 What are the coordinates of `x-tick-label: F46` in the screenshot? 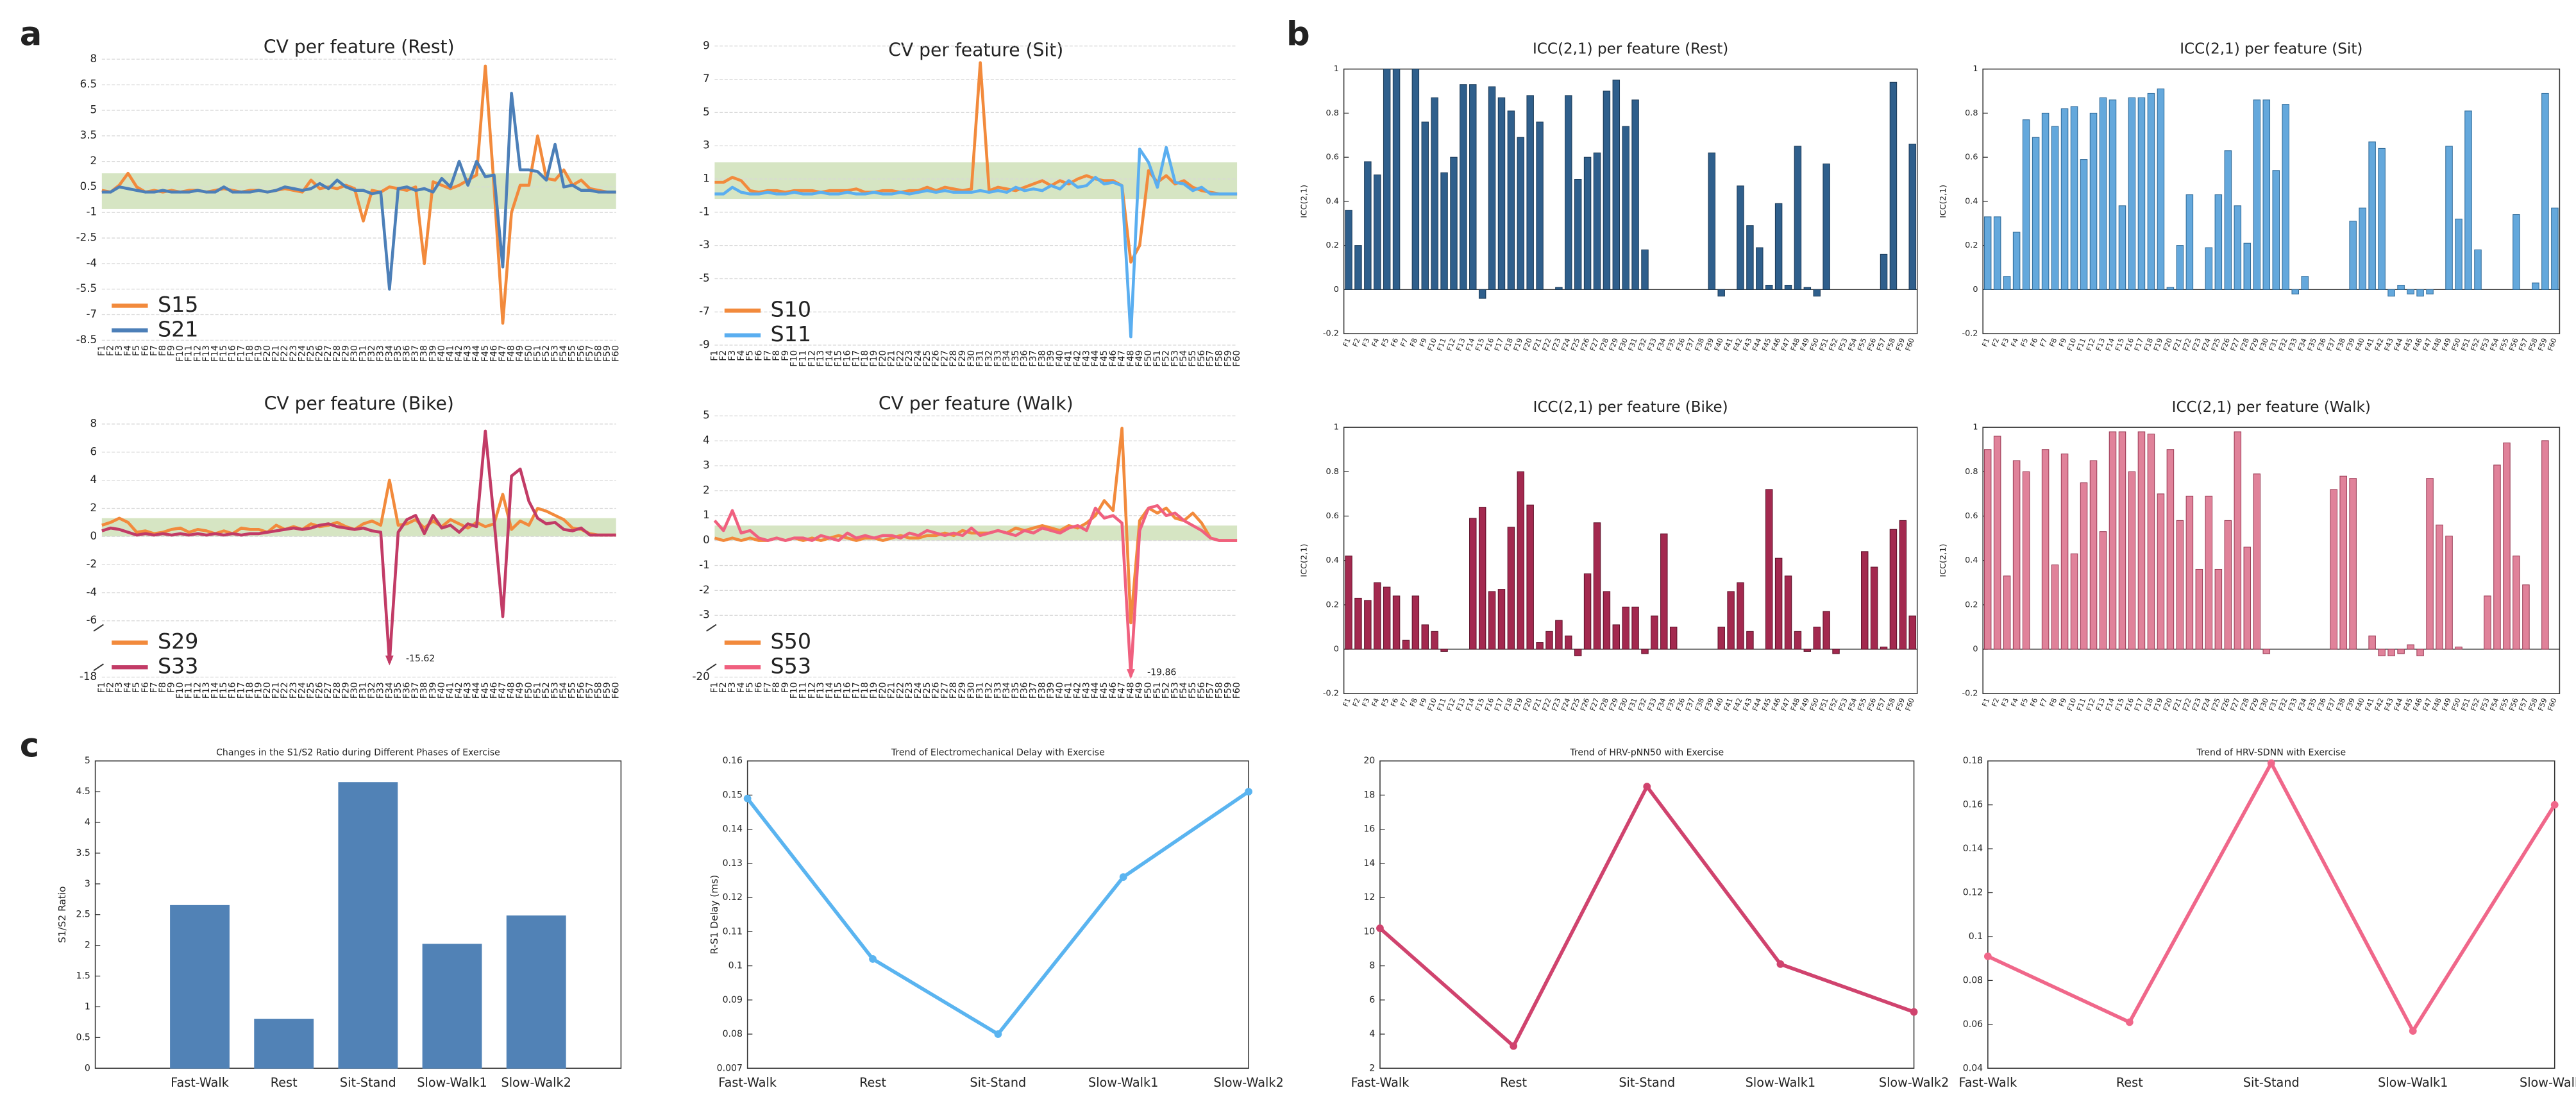 It's located at (1776, 704).